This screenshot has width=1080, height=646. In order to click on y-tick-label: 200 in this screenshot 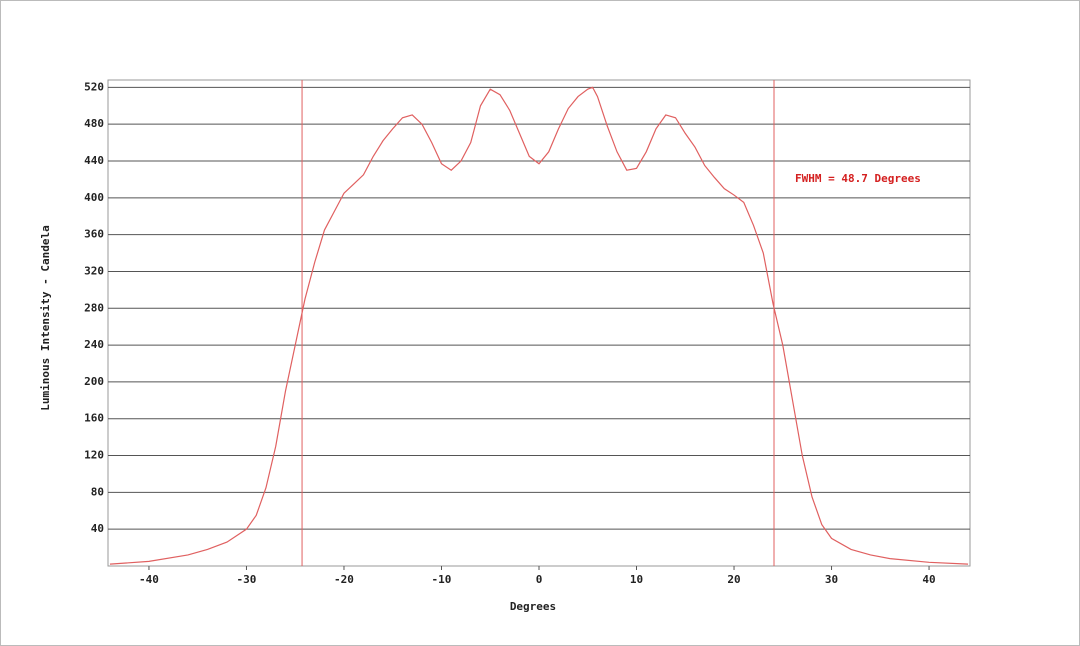, I will do `click(94, 381)`.